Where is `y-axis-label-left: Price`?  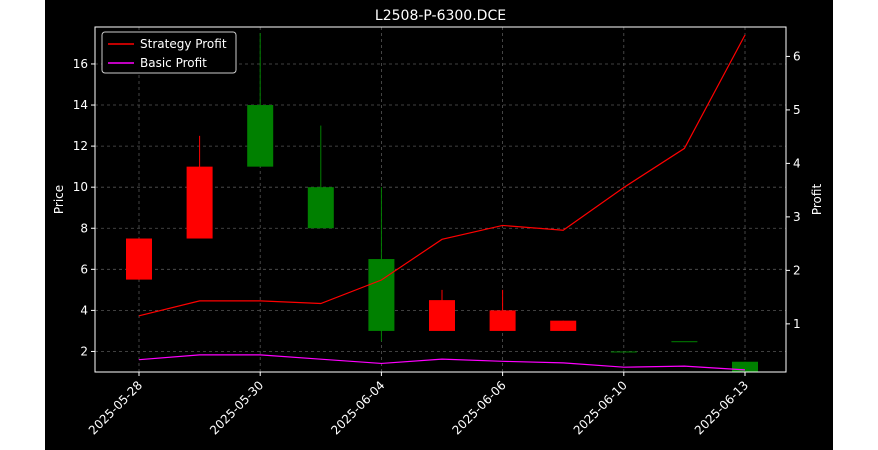
y-axis-label-left: Price is located at coordinates (59, 199).